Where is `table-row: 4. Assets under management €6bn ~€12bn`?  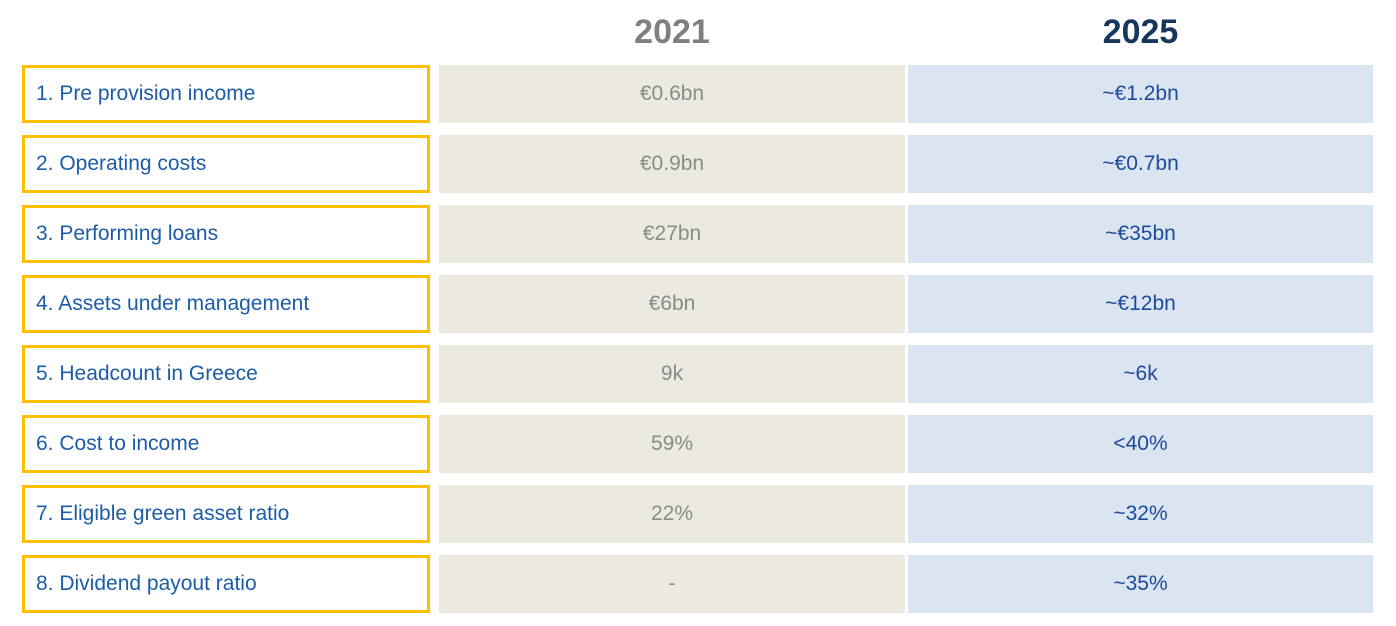
table-row: 4. Assets under management €6bn ~€12bn is located at coordinates (698, 304).